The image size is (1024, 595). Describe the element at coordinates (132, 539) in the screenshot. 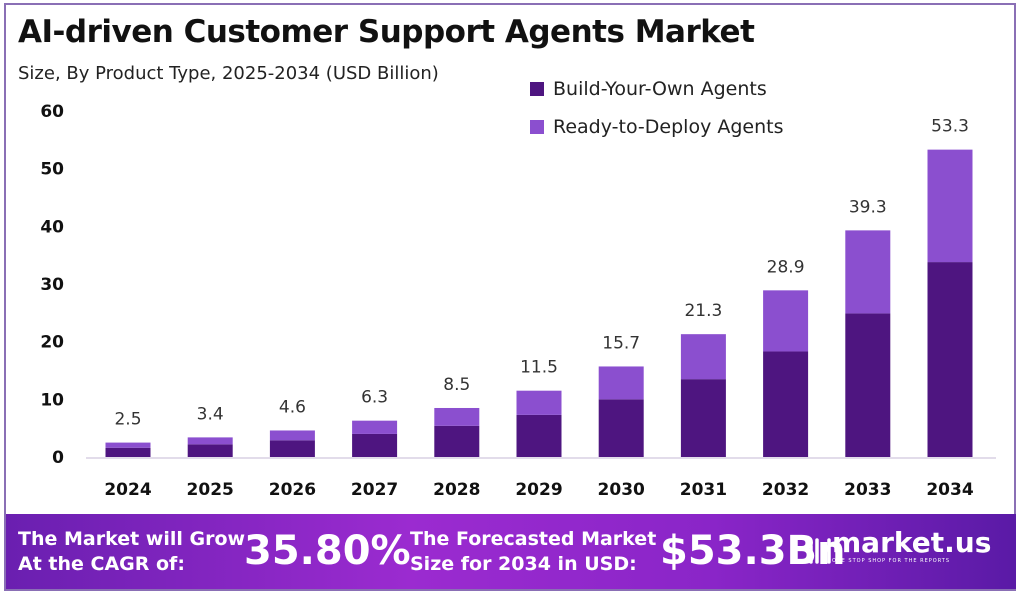

I see `cagr-label-line1: The Market will Grow` at that location.